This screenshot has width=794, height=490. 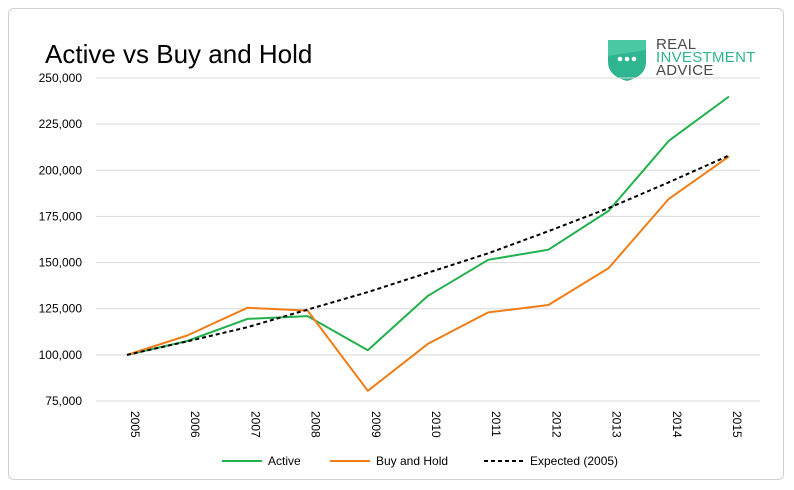 What do you see at coordinates (284, 461) in the screenshot?
I see `legend-label: Active` at bounding box center [284, 461].